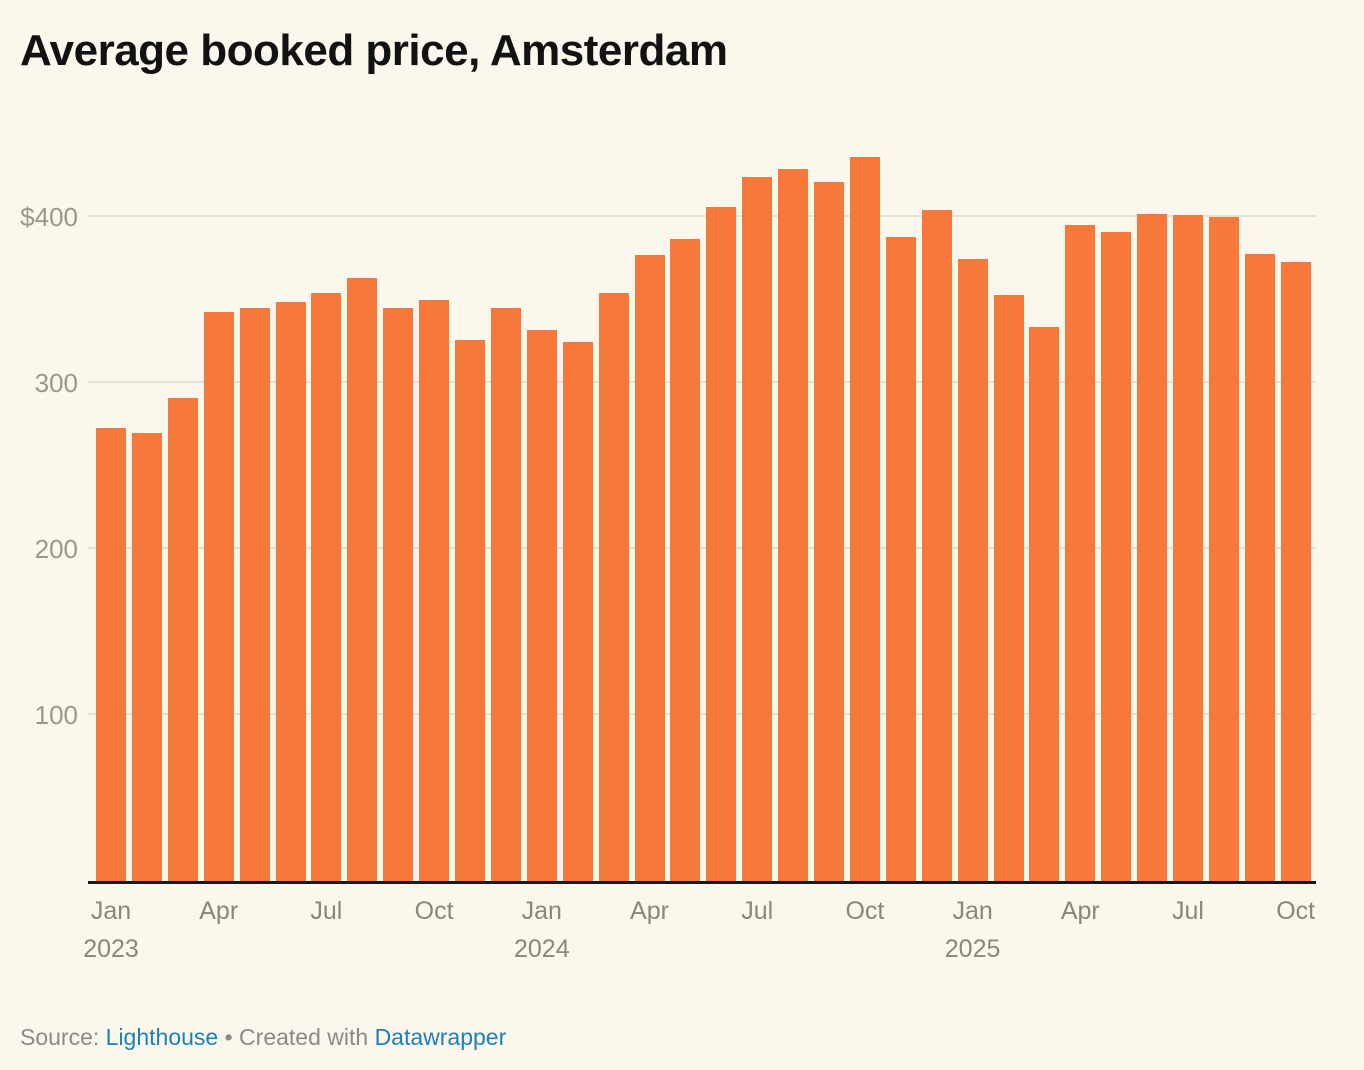 This screenshot has height=1070, width=1364. I want to click on bar-apr-2023, so click(218, 596).